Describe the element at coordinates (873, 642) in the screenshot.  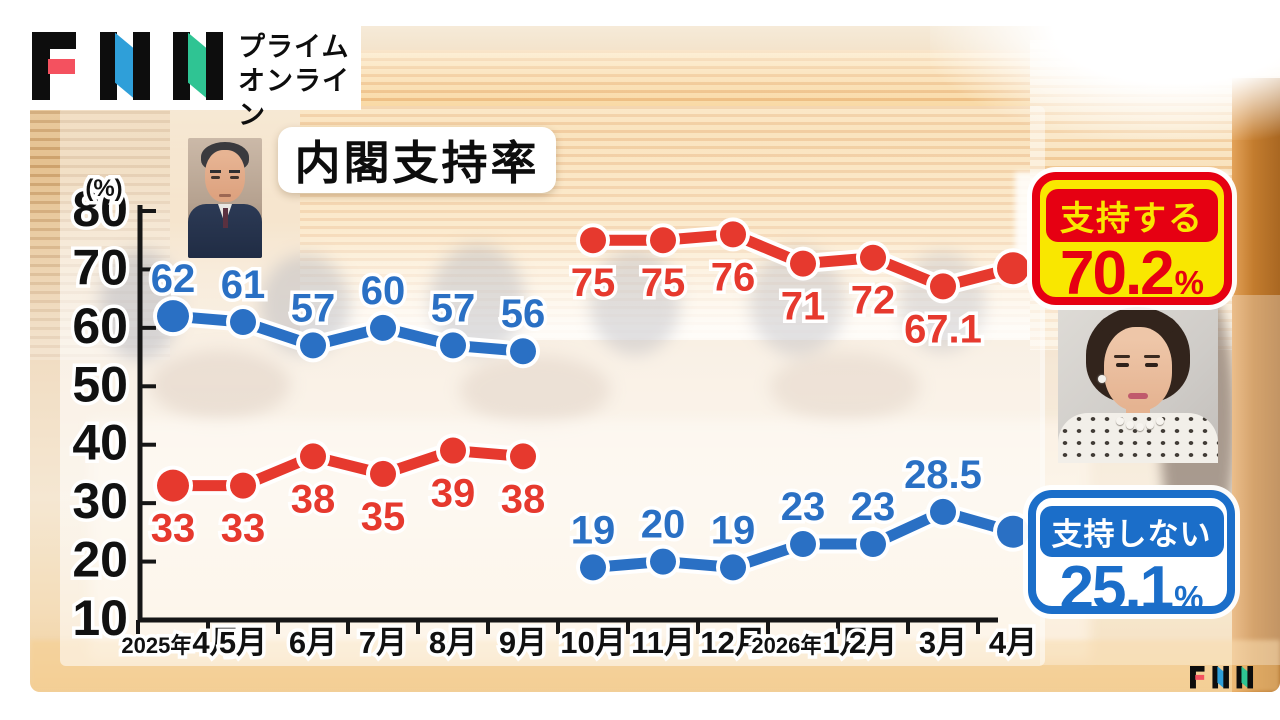
I see `x-tick-label: 2月` at that location.